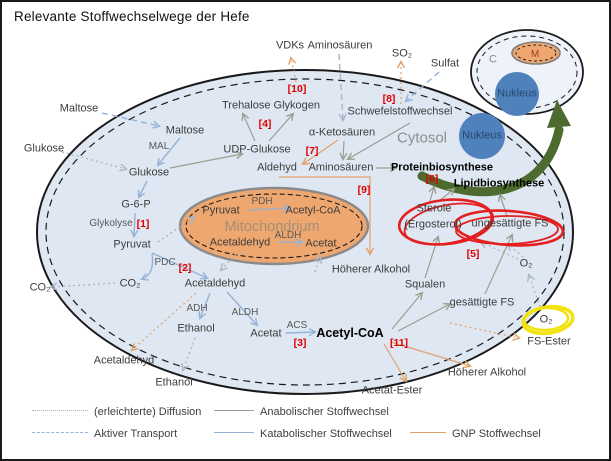 This screenshot has height=461, width=611. What do you see at coordinates (132, 244) in the screenshot?
I see `label-pyruvat-cytosol: Pyruvat` at bounding box center [132, 244].